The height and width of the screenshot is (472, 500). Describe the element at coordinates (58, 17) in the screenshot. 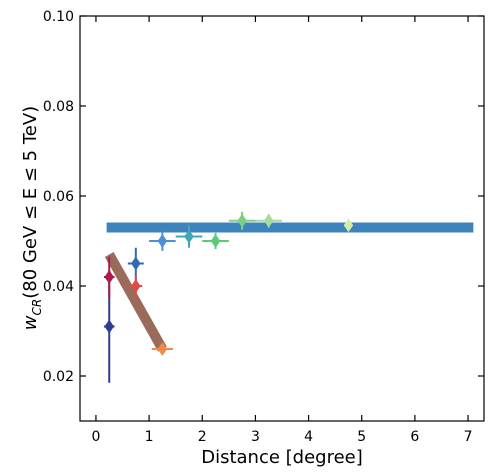

I see `y-tick-label: 0.10` at that location.